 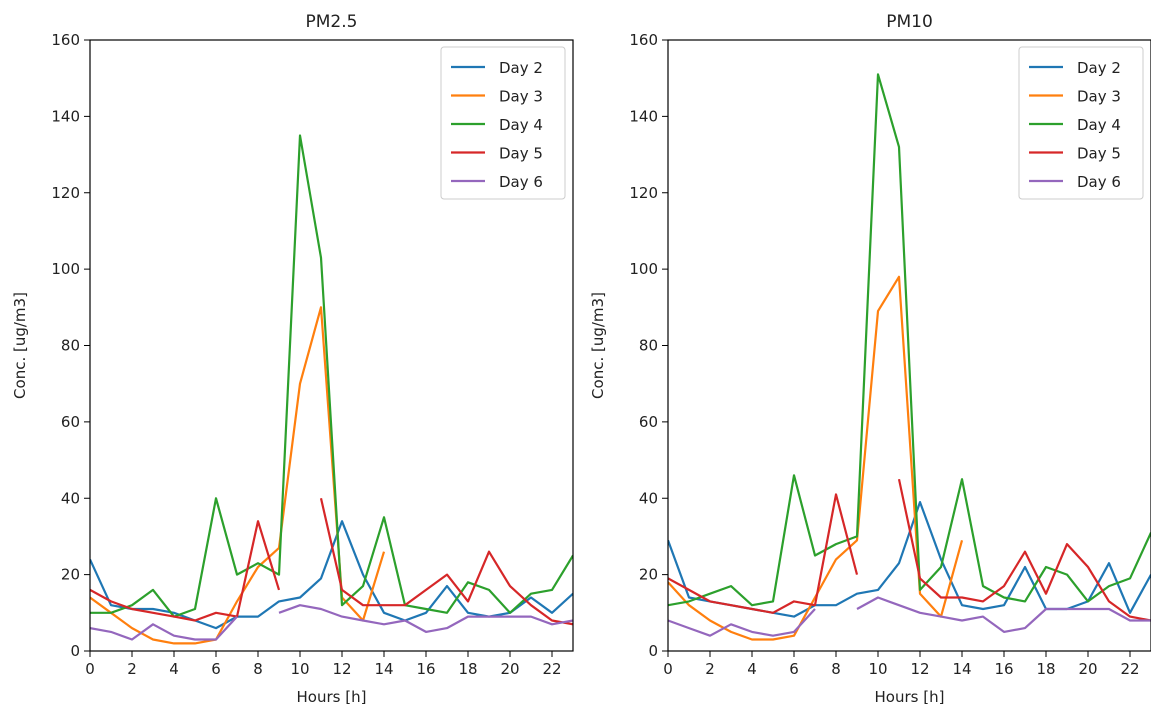 I want to click on chart-title: PM10, so click(x=909, y=22).